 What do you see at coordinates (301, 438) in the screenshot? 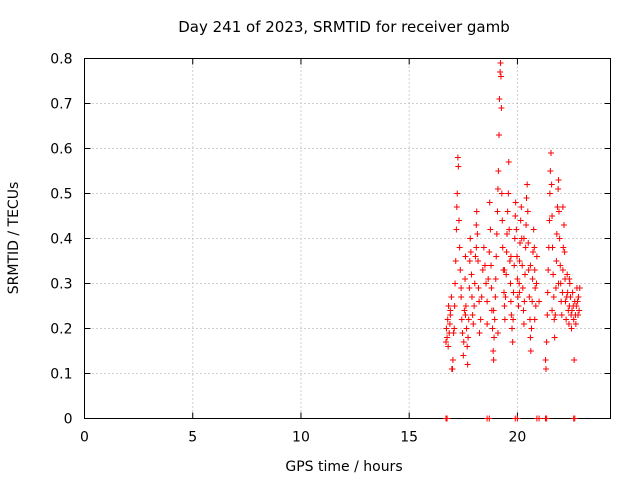
I see `x-tick-label: 10` at bounding box center [301, 438].